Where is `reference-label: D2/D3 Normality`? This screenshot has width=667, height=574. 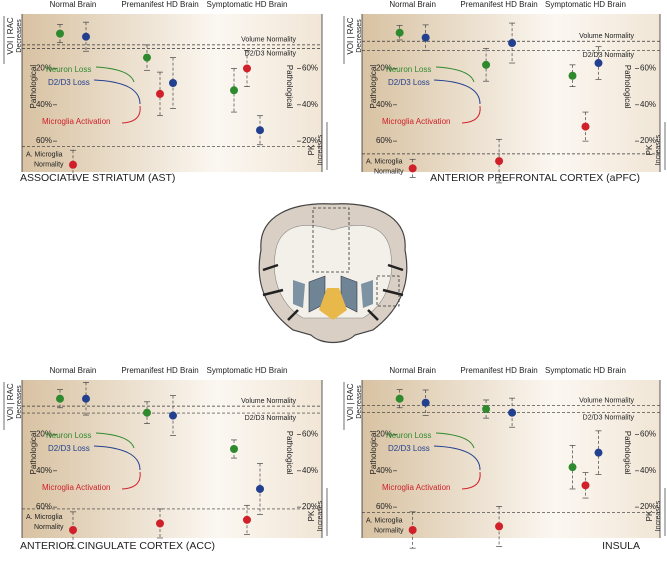
reference-label: D2/D3 Normality is located at coordinates (609, 418).